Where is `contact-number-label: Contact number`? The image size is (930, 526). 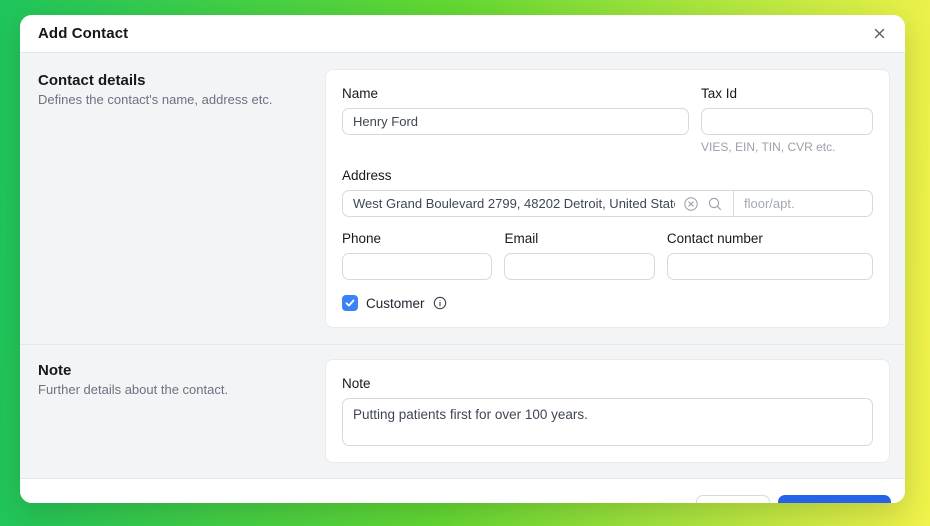 contact-number-label: Contact number is located at coordinates (714, 238).